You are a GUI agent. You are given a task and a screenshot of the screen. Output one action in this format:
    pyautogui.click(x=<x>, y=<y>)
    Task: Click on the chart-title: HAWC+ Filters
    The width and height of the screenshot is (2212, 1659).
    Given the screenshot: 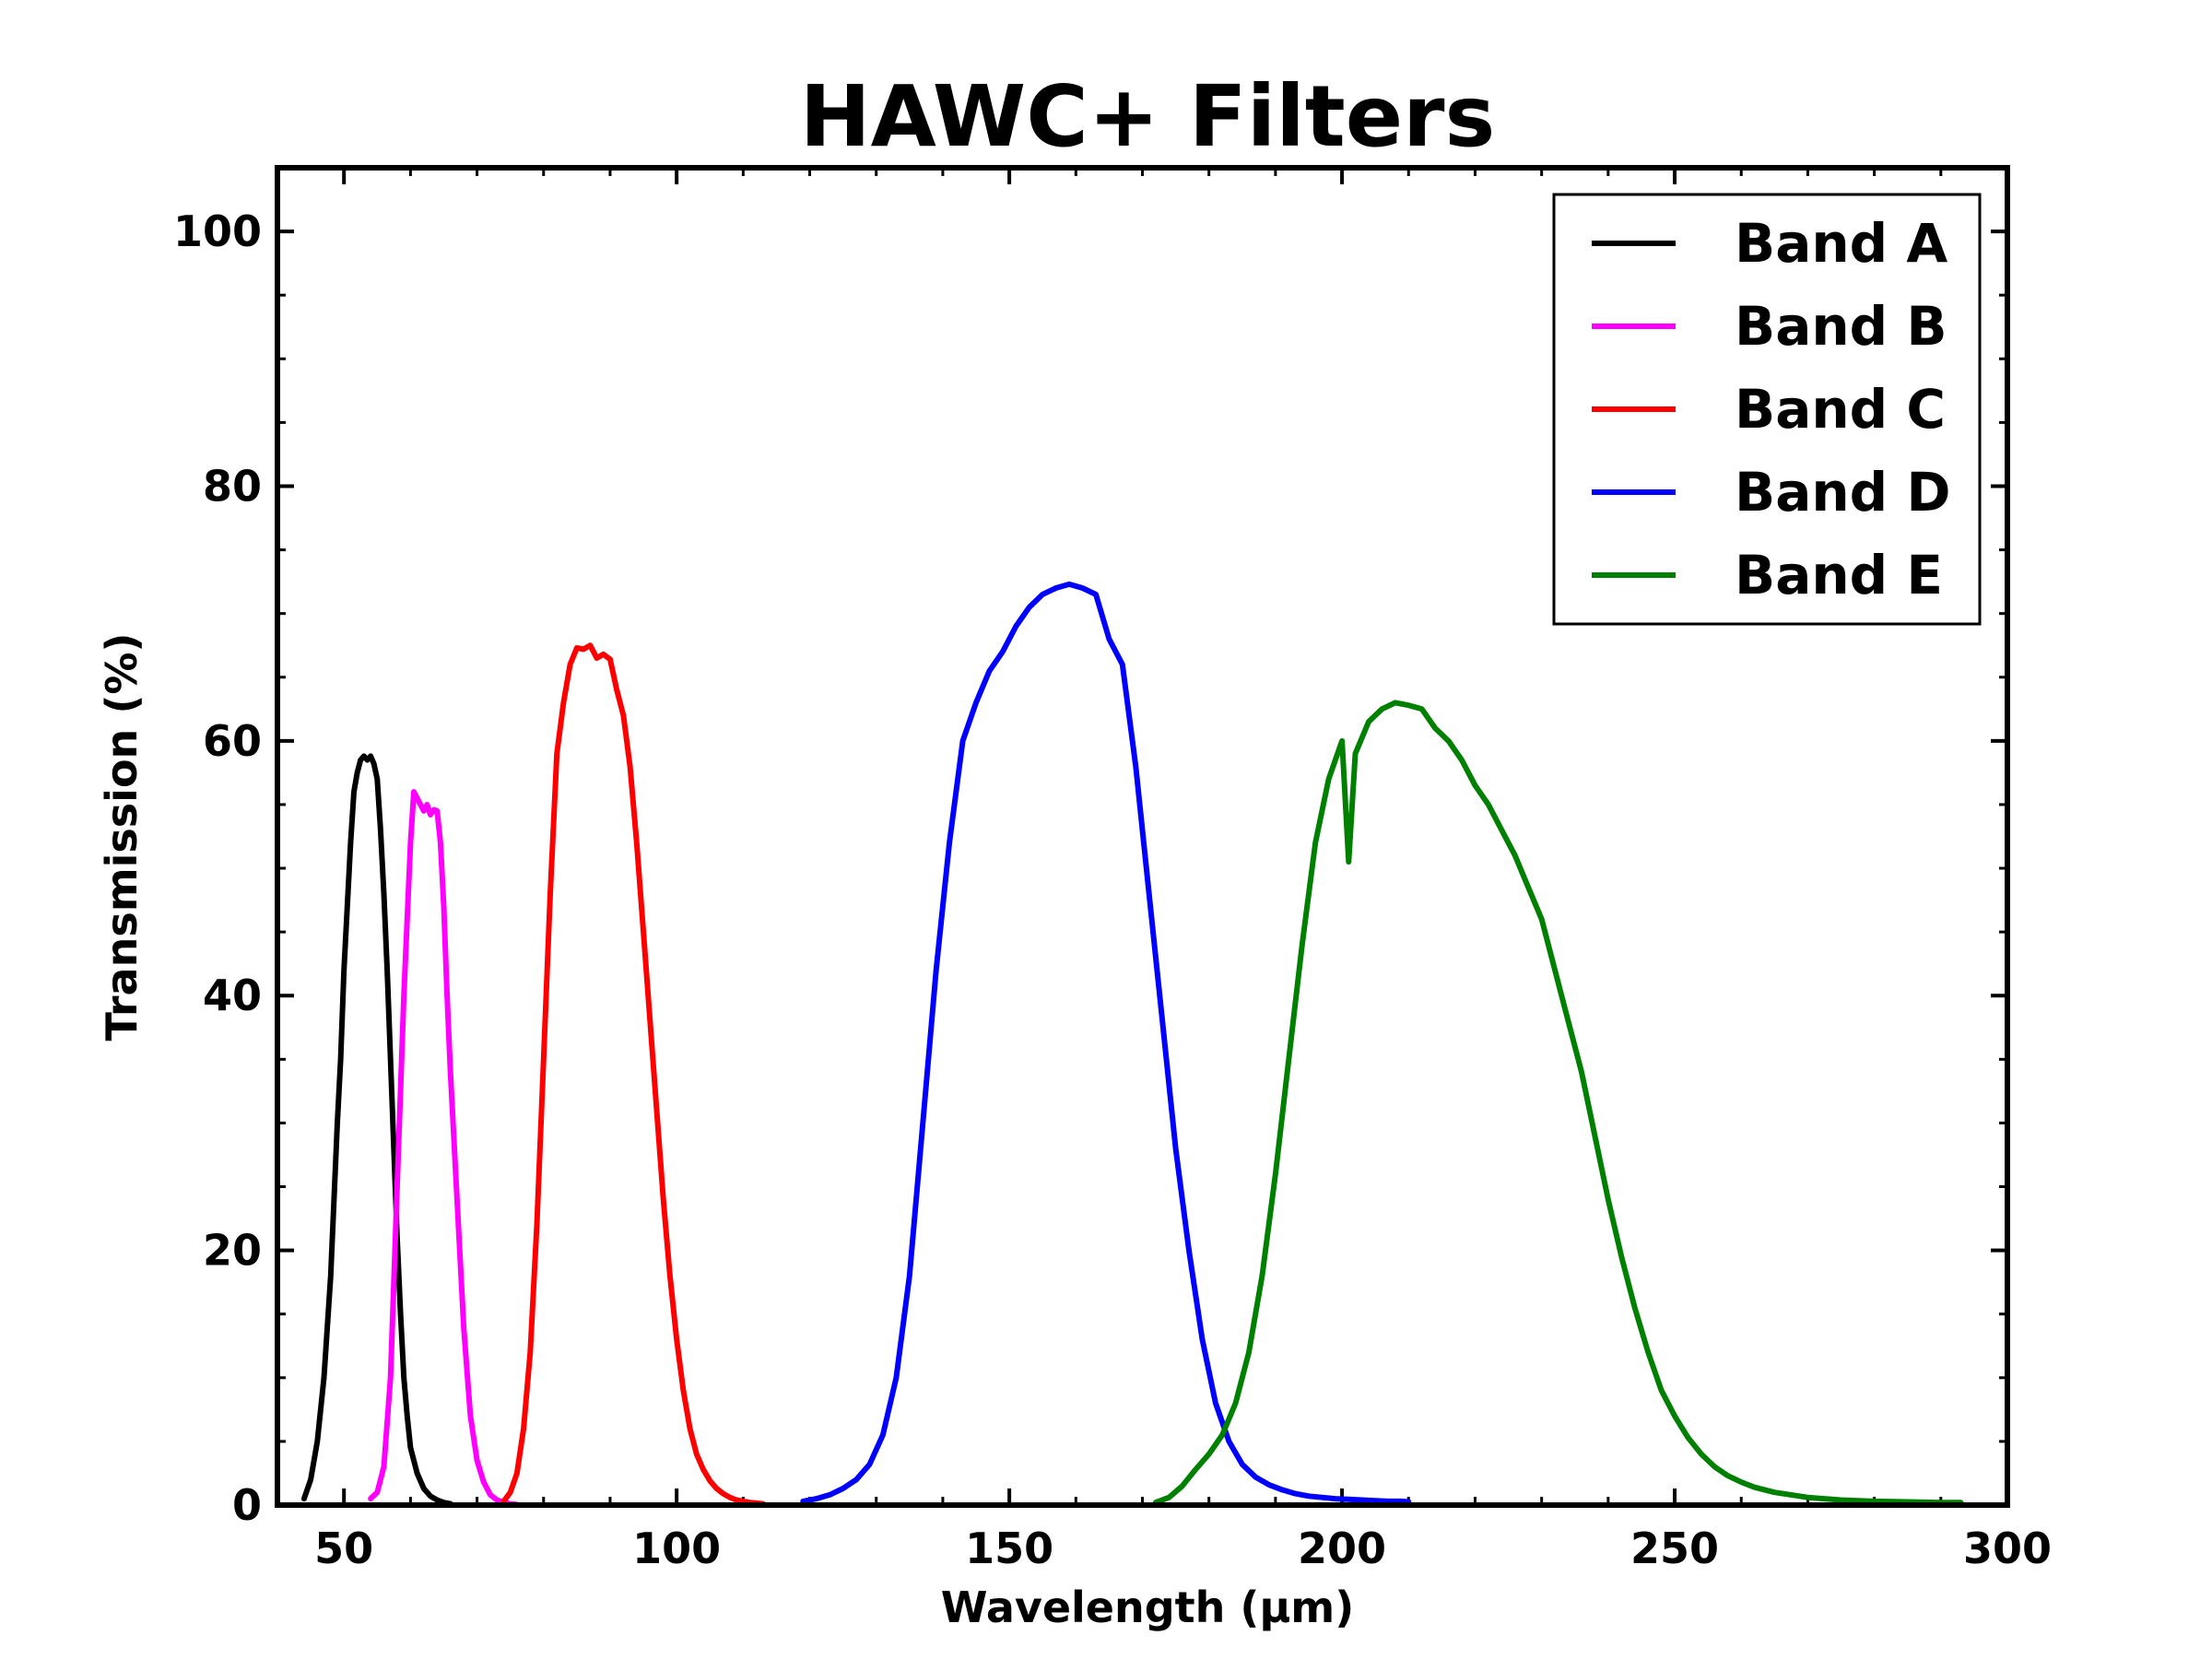 What is the action you would take?
    pyautogui.click(x=1148, y=116)
    